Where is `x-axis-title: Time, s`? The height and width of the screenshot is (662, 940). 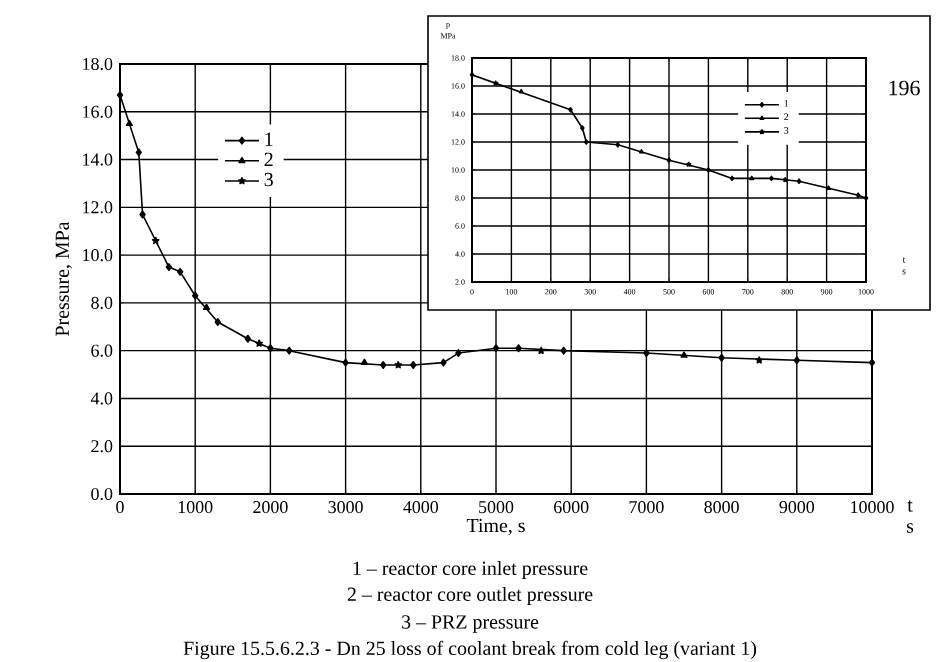 x-axis-title: Time, s is located at coordinates (495, 527).